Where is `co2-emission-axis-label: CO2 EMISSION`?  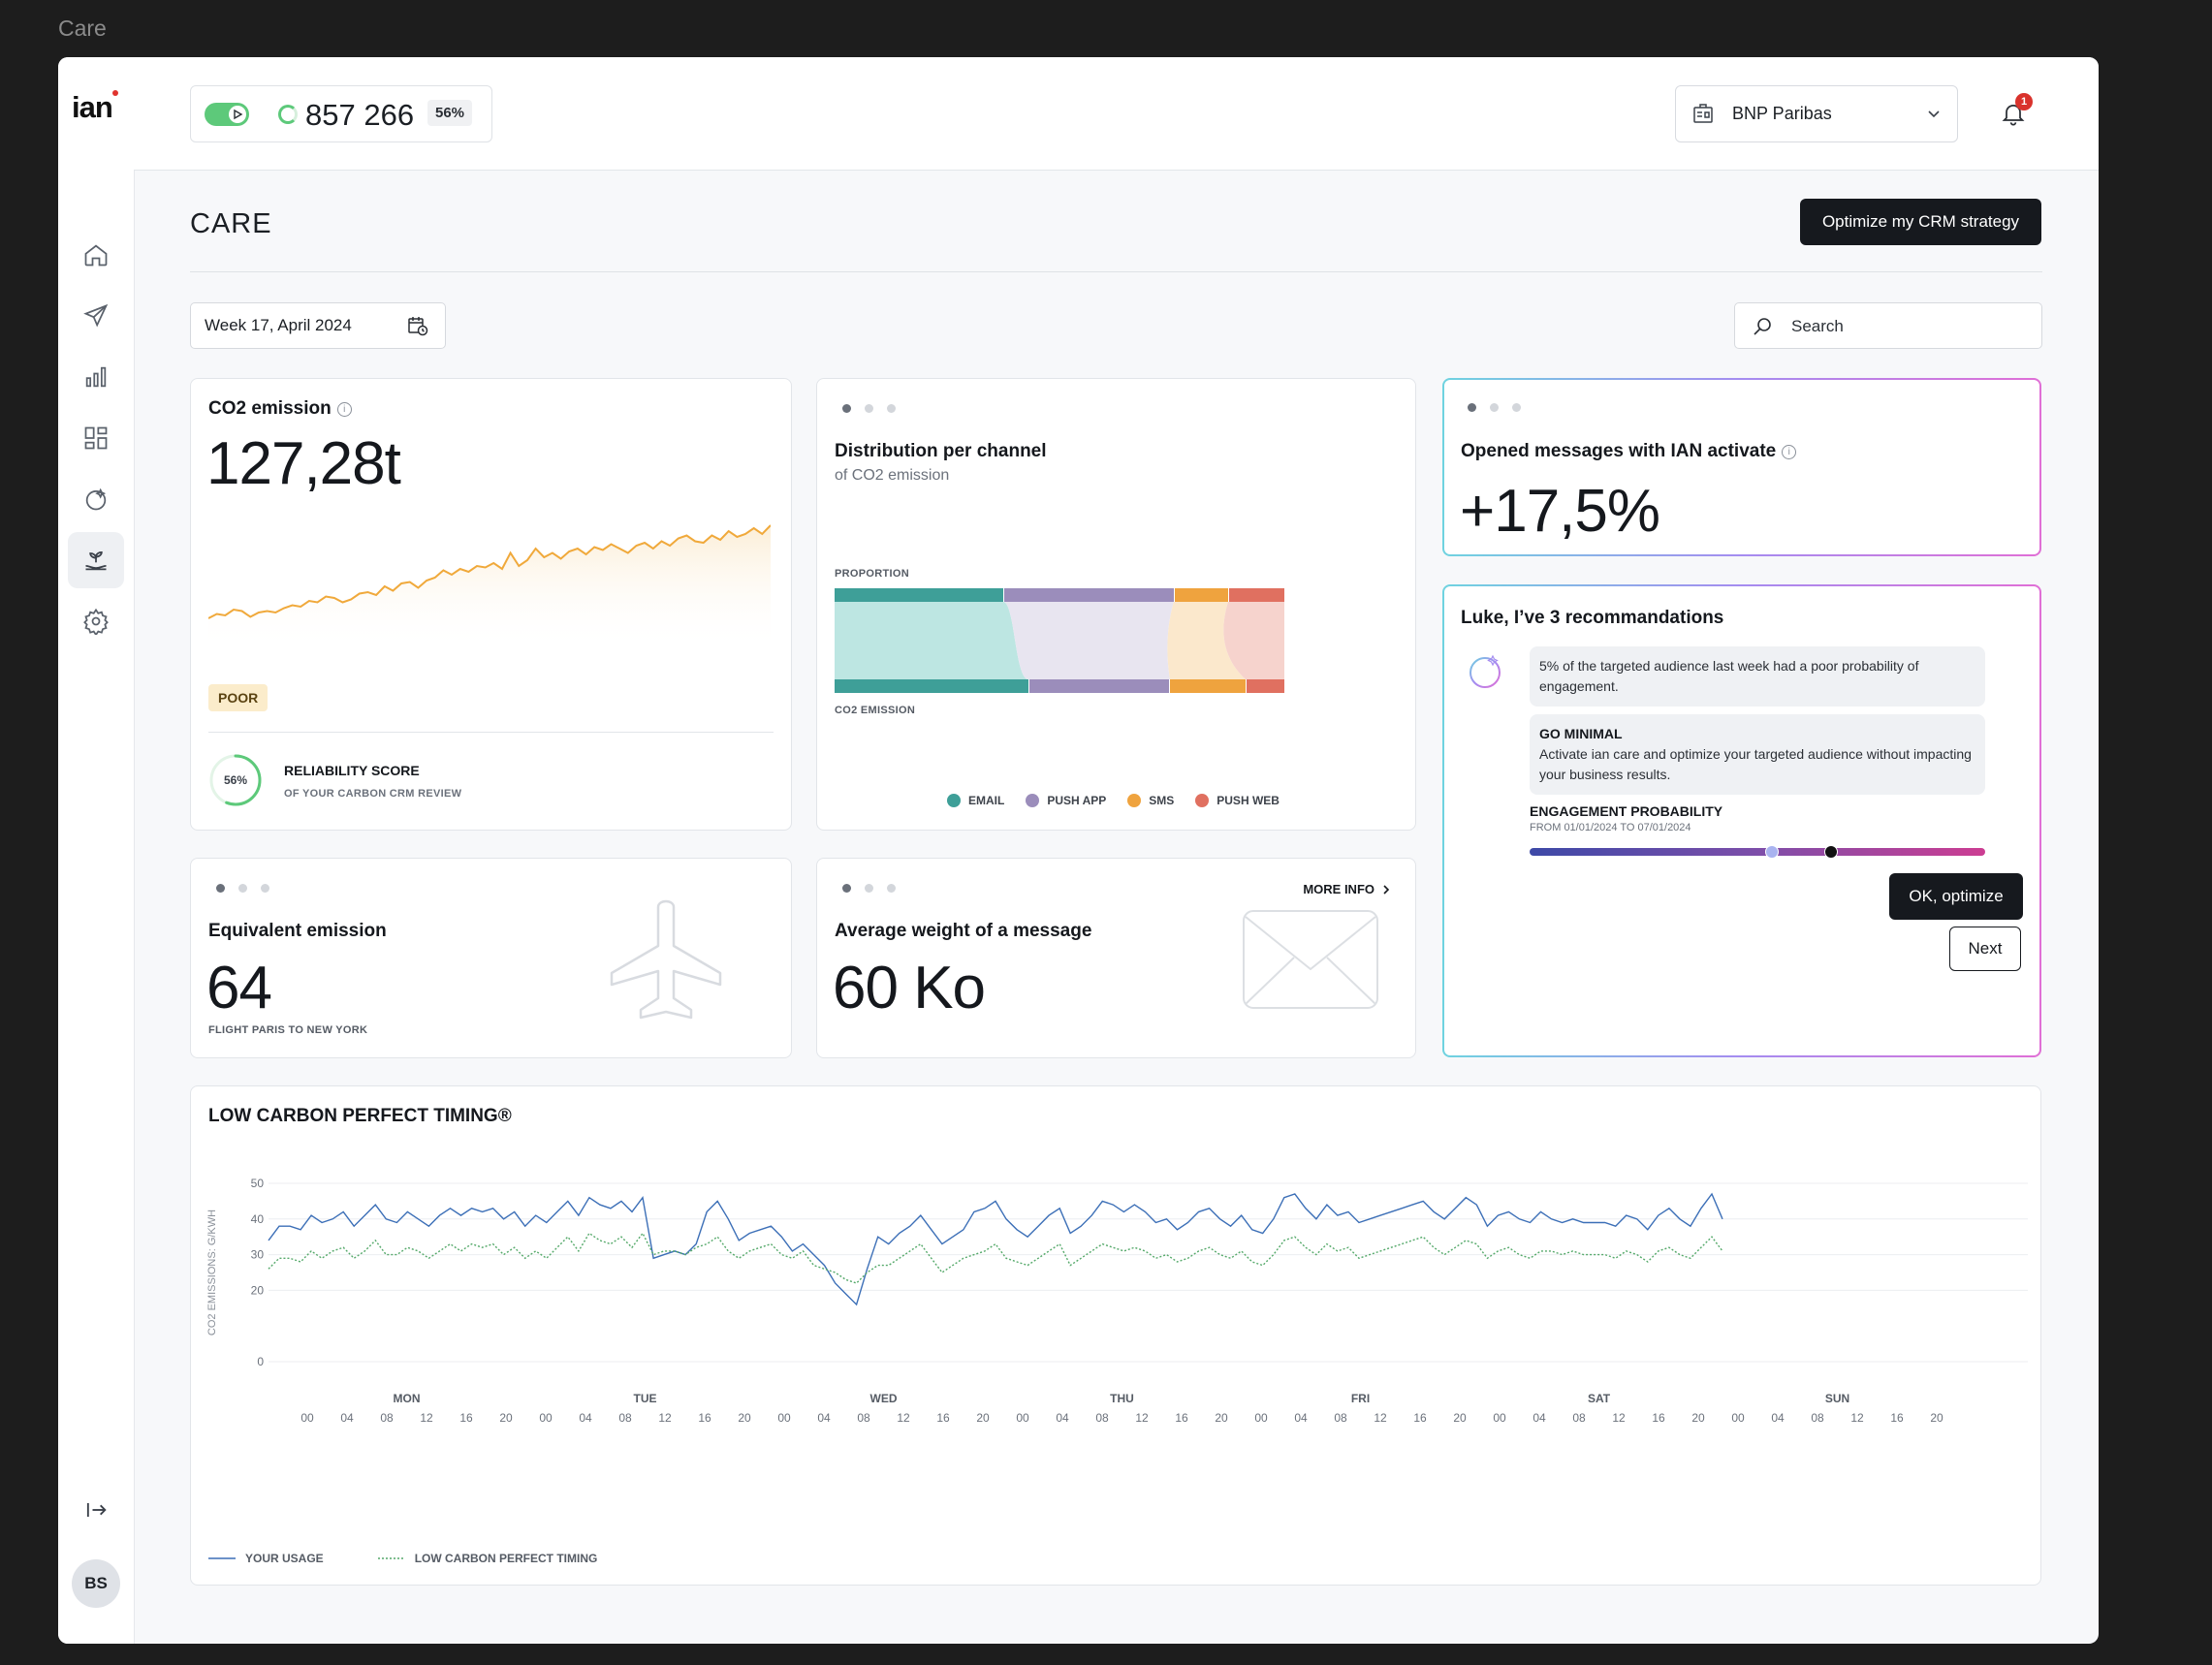
co2-emission-axis-label: CO2 EMISSION is located at coordinates (875, 710).